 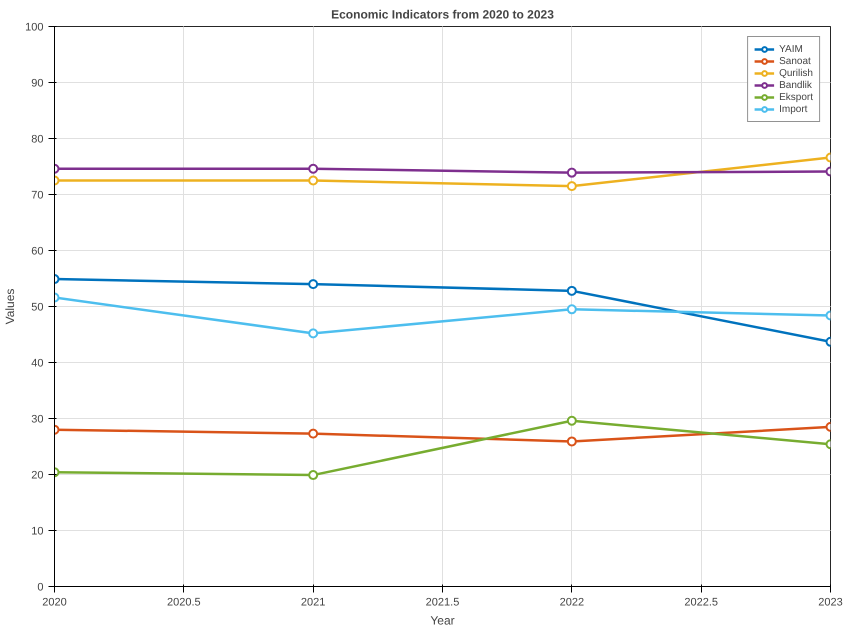 What do you see at coordinates (10, 306) in the screenshot?
I see `y-axis-title: Values` at bounding box center [10, 306].